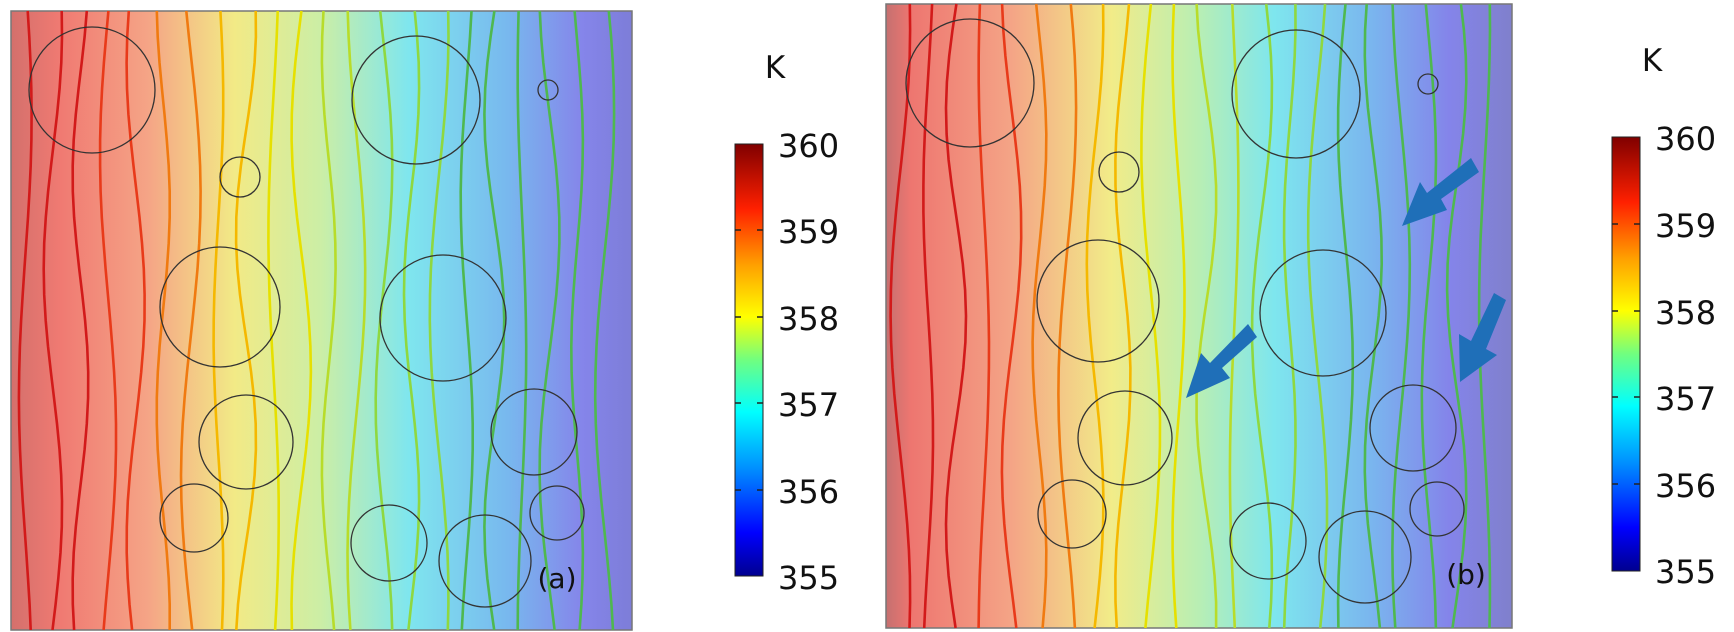  What do you see at coordinates (1685, 355) in the screenshot?
I see `colorbar-tick-labels-b: 360 359 358 357 356 355` at bounding box center [1685, 355].